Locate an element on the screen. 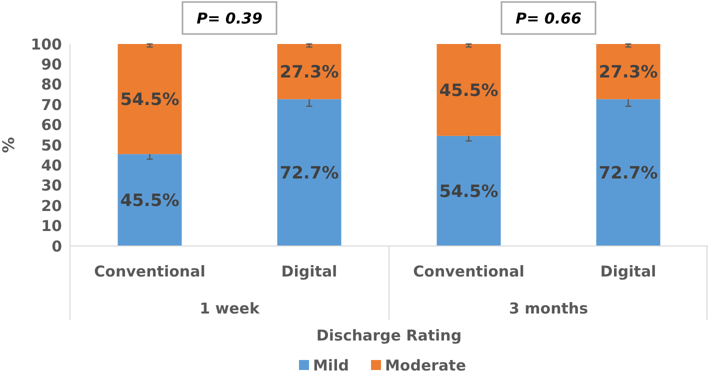  y-tick-label: 100 is located at coordinates (46, 44).